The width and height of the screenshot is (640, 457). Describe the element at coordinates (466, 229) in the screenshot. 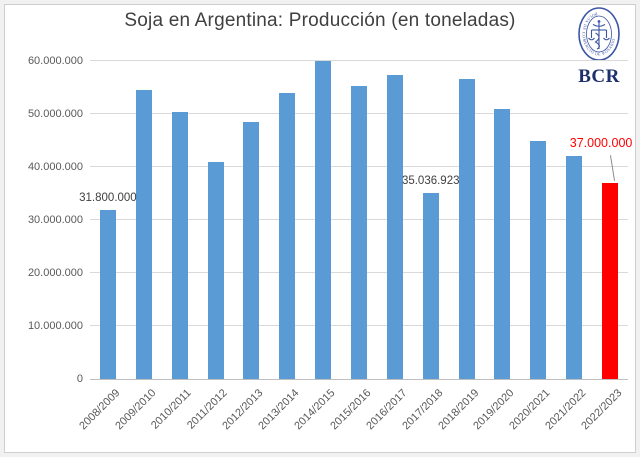

I see `bar-2018-2019` at that location.